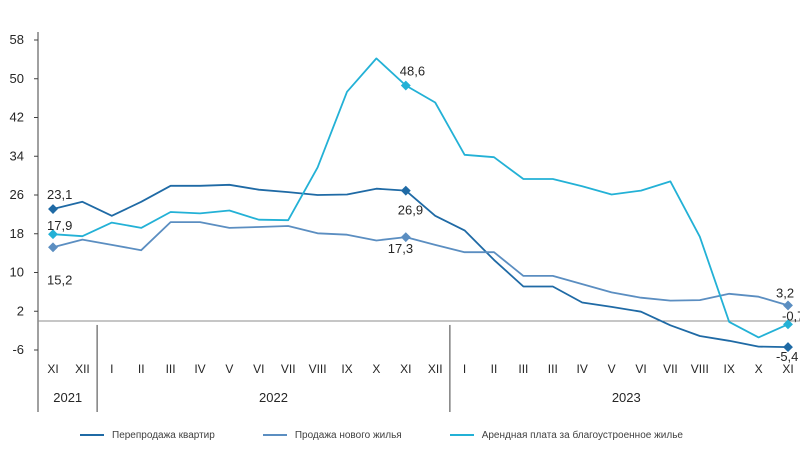  What do you see at coordinates (274, 435) in the screenshot?
I see `legend-swatch-new-housing` at bounding box center [274, 435].